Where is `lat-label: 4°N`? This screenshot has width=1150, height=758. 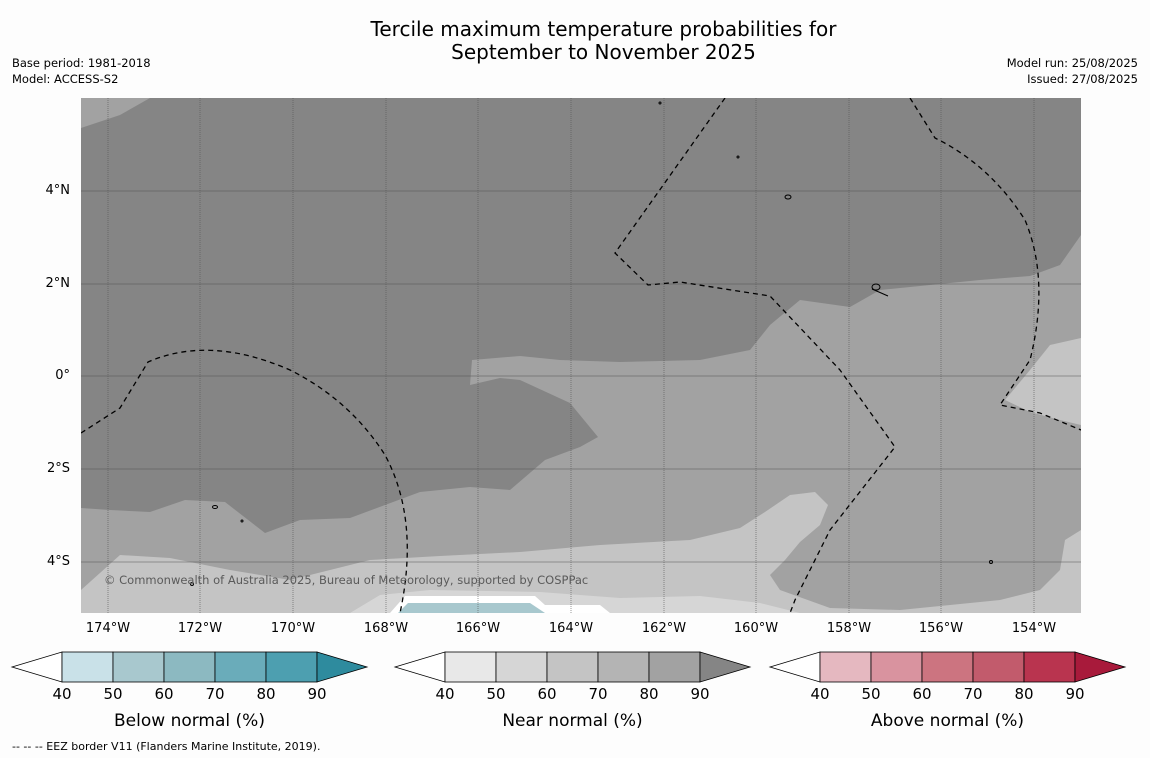
lat-label: 4°N is located at coordinates (58, 190).